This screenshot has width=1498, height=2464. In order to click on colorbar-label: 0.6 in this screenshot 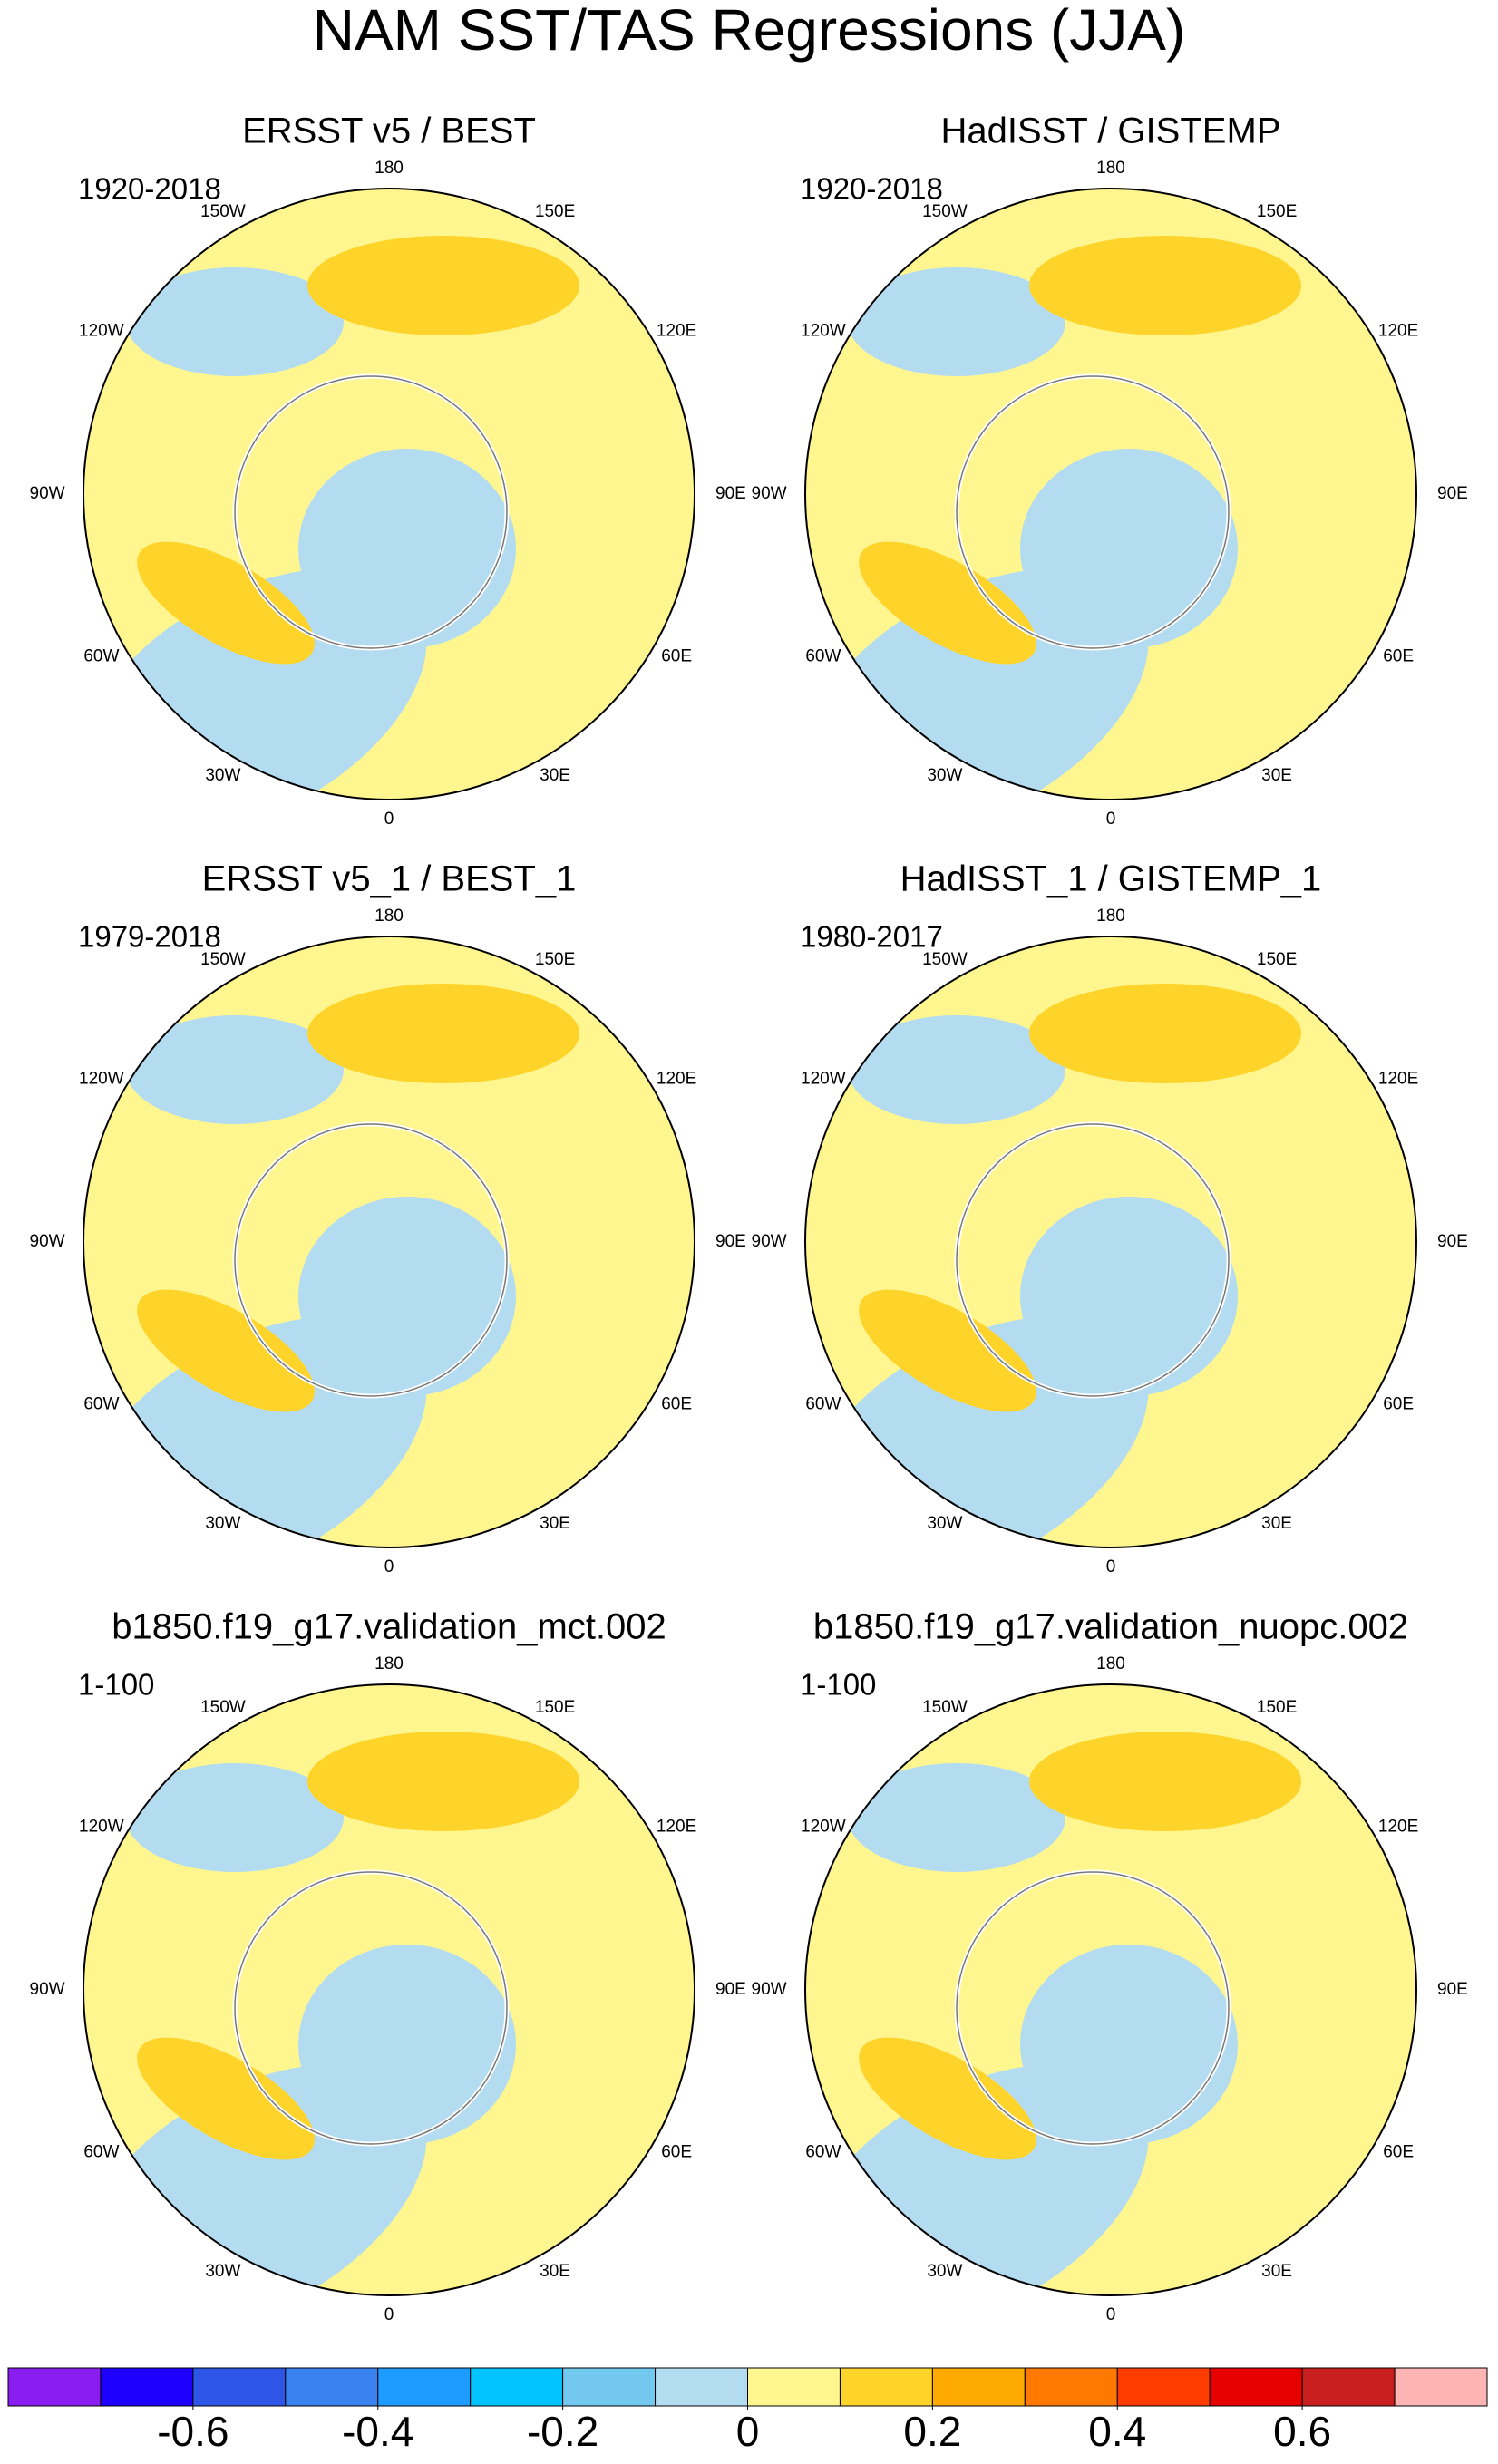, I will do `click(1302, 2431)`.